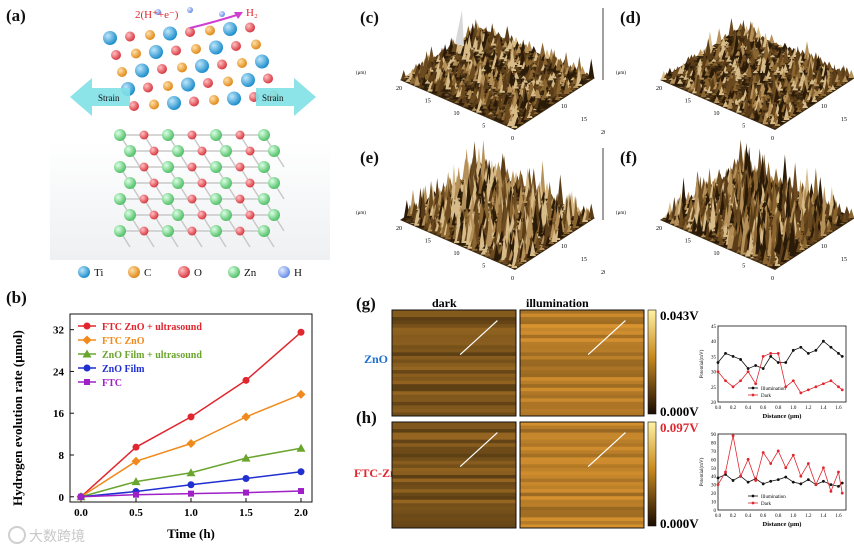 Image resolution: width=854 pixels, height=551 pixels. I want to click on ti-atom, so click(234, 98).